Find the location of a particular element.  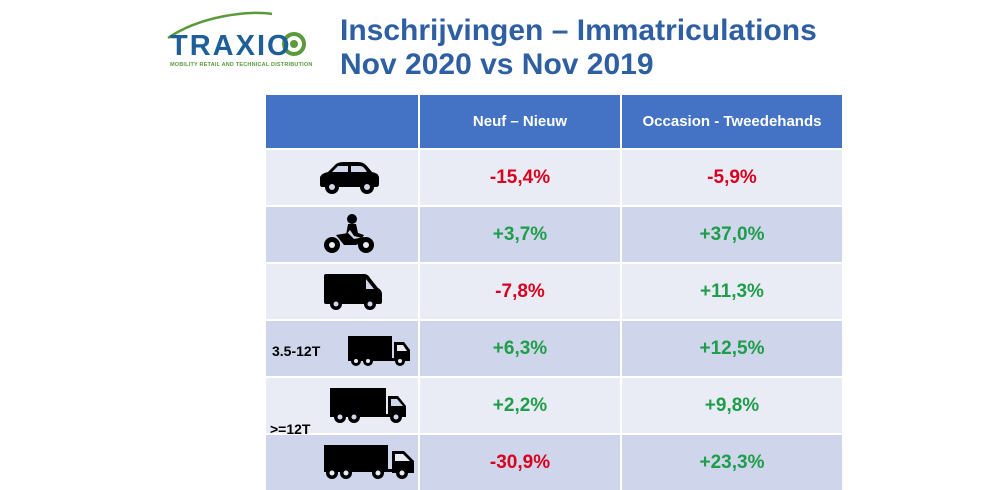

used-value: +23,3% is located at coordinates (732, 462).